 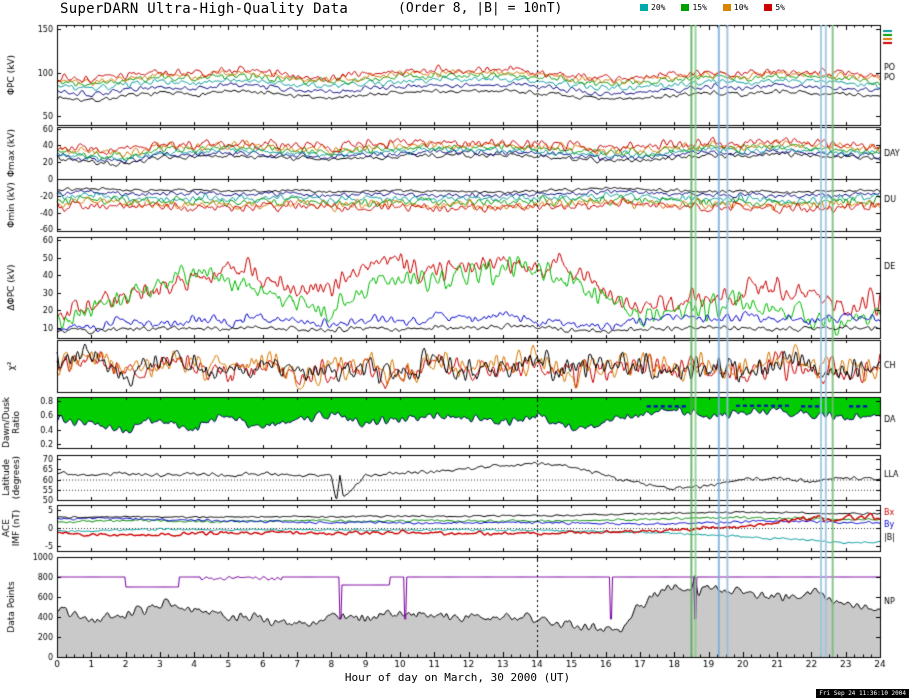 What do you see at coordinates (774, 7) in the screenshot?
I see `legend-item: 5%` at bounding box center [774, 7].